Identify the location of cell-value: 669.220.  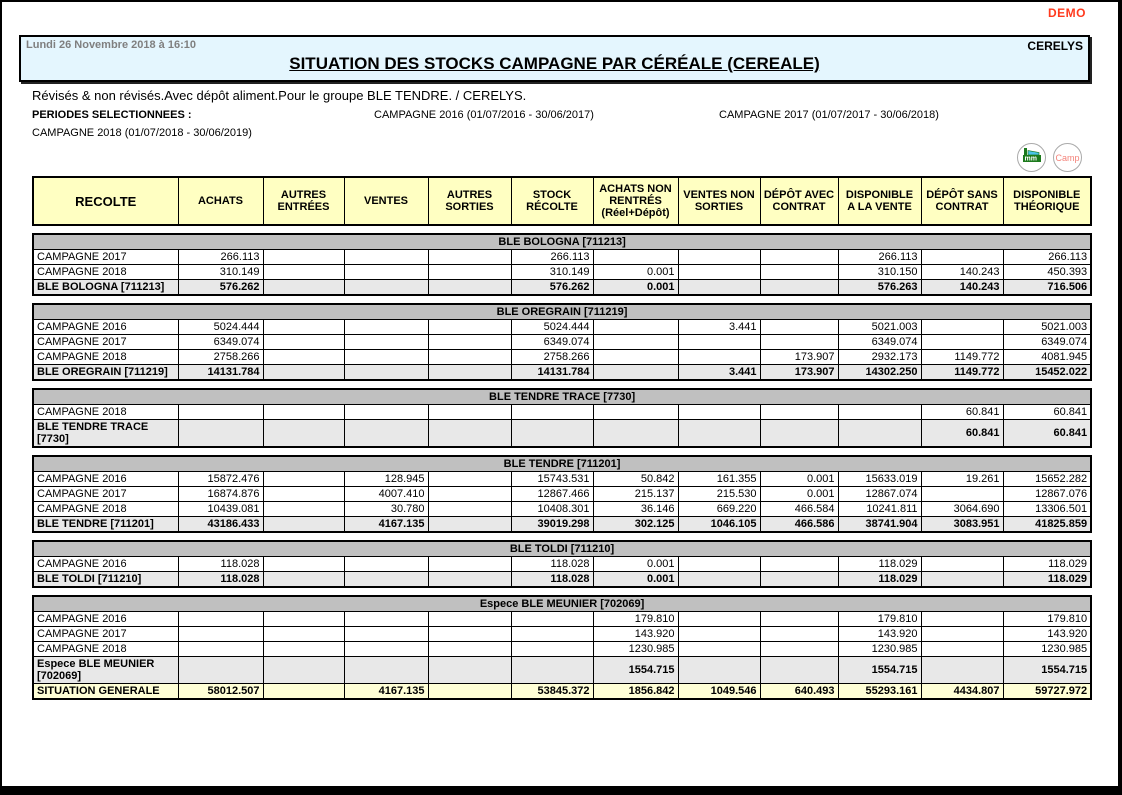
(719, 509).